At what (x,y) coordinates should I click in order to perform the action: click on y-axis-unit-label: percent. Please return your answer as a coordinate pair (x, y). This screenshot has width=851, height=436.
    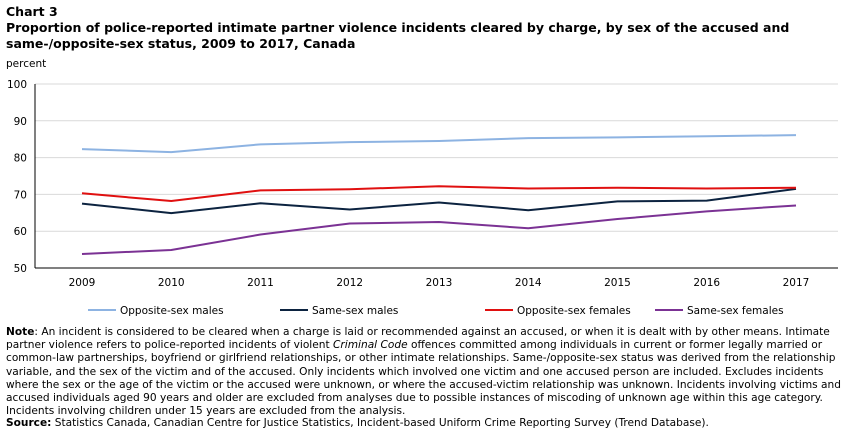
    Looking at the image, I should click on (26, 64).